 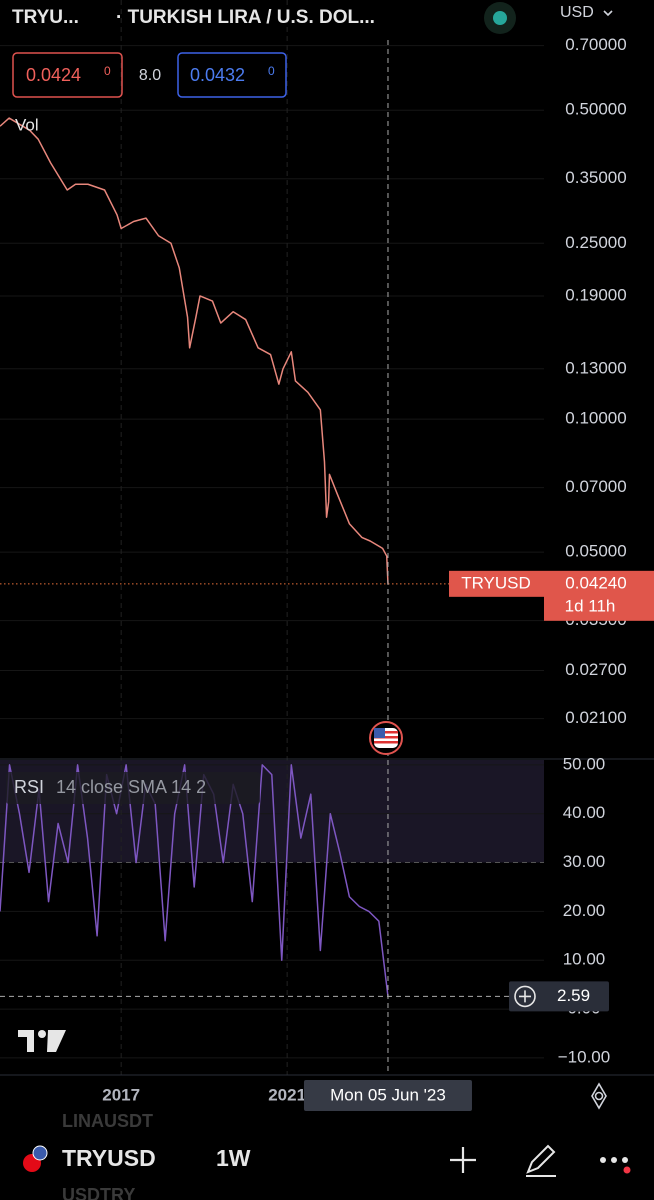 What do you see at coordinates (271, 71) in the screenshot?
I see `buy-digit: 0` at bounding box center [271, 71].